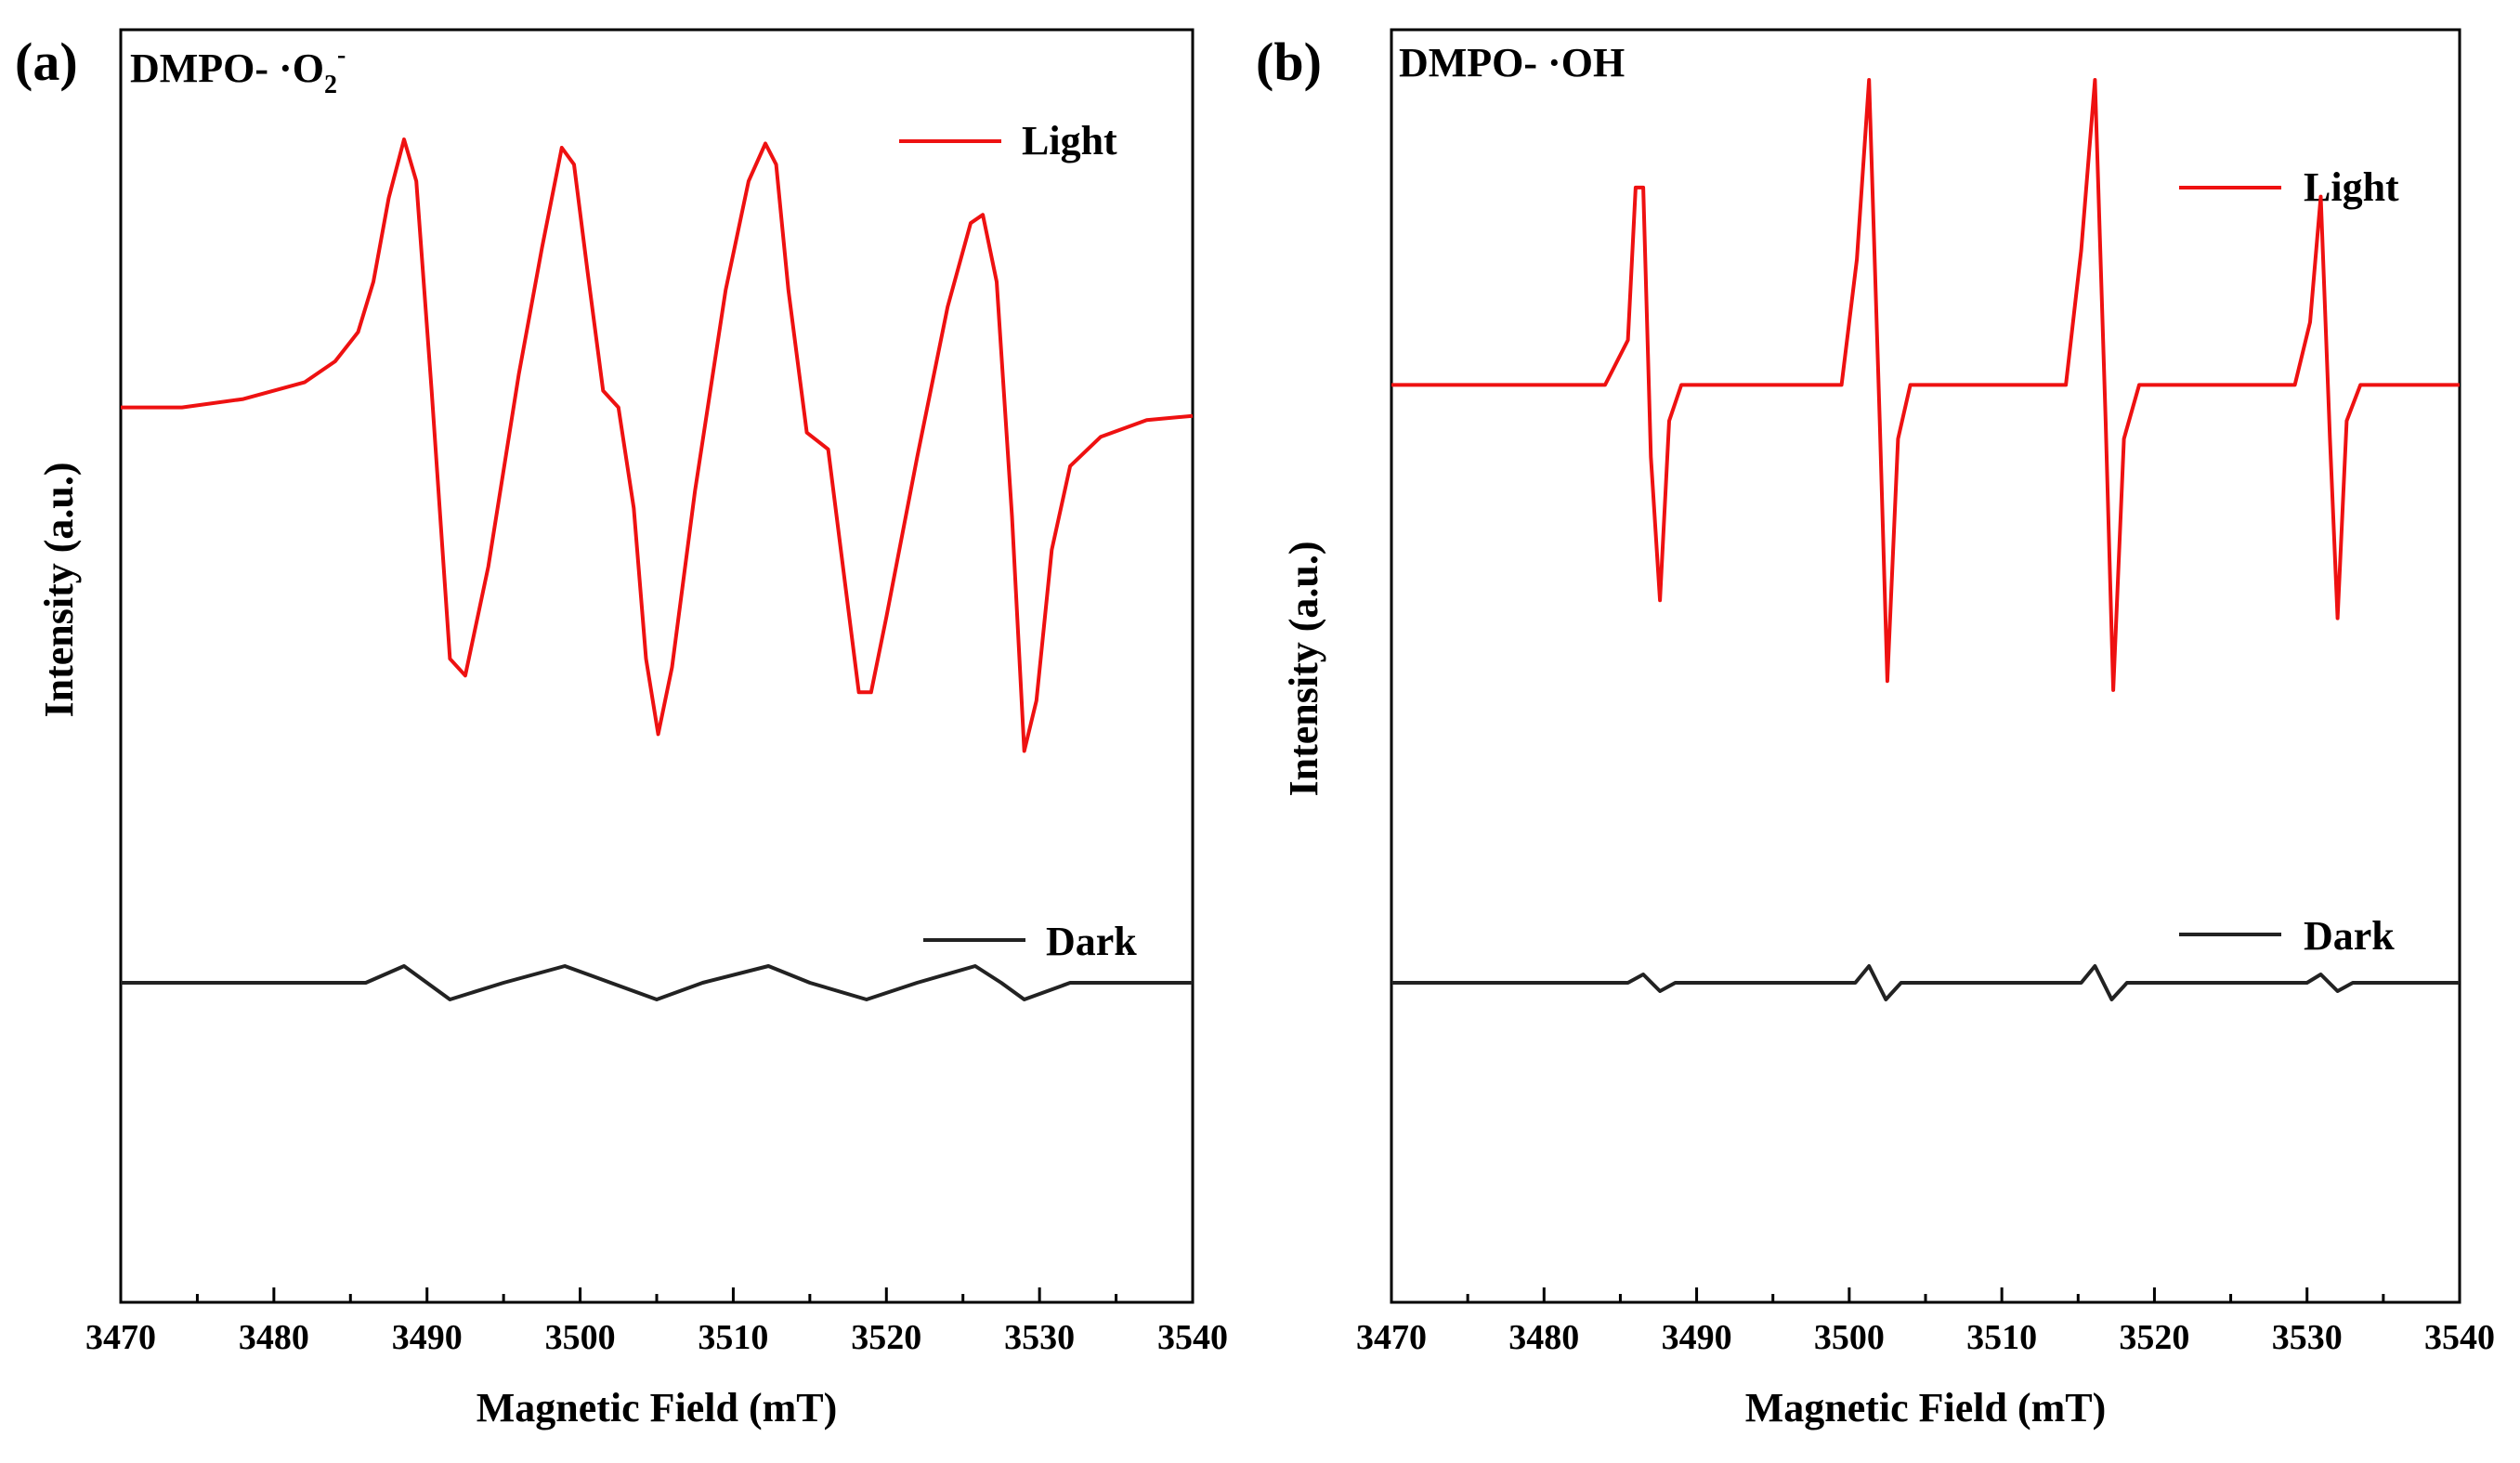  Describe the element at coordinates (657, 1407) in the screenshot. I see `panel-a-x-axis-label: Magnetic Field (mT)` at that location.